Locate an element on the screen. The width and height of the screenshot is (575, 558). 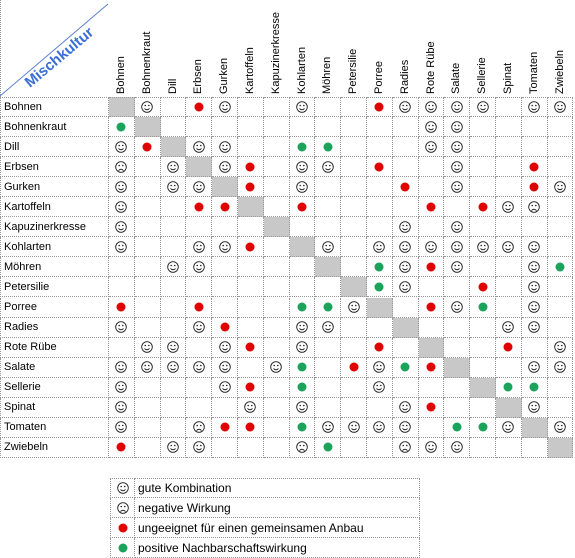
row-label: Radies is located at coordinates (54, 327).